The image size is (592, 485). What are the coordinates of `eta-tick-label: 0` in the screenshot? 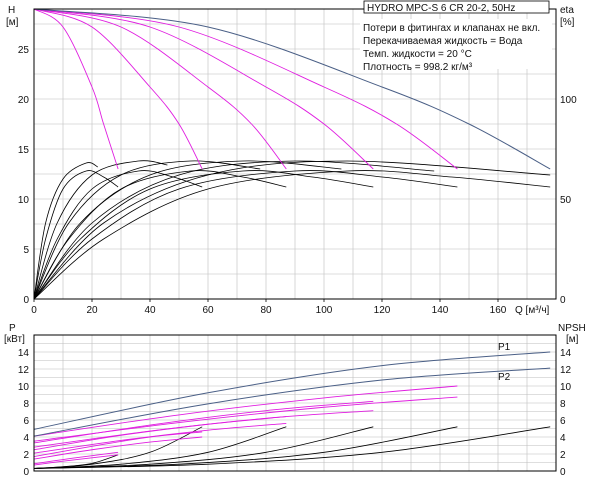 It's located at (563, 300).